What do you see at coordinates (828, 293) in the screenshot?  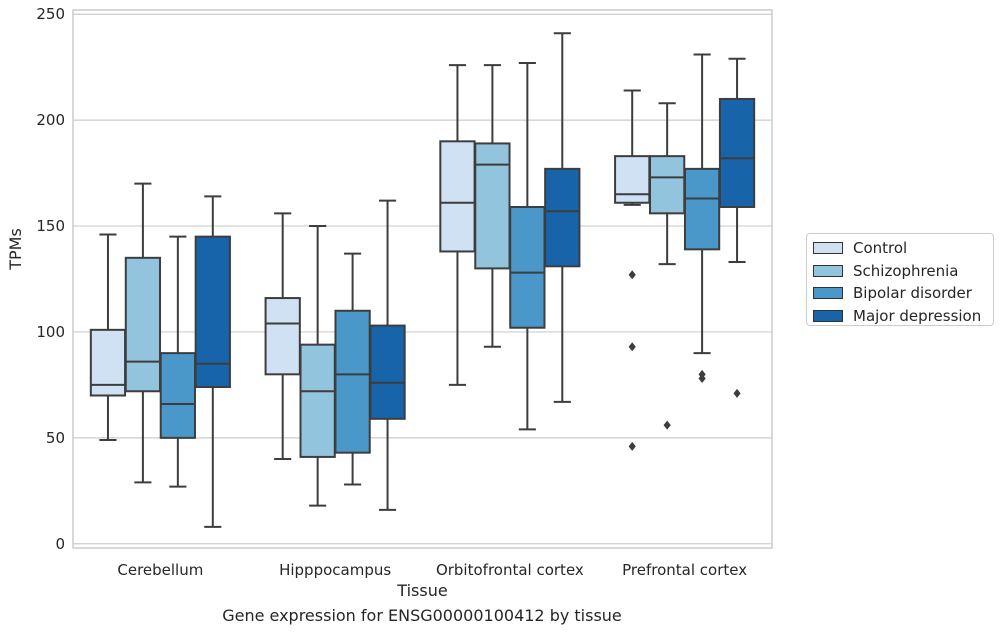 I see `legend-swatch-bipolar-disorder` at bounding box center [828, 293].